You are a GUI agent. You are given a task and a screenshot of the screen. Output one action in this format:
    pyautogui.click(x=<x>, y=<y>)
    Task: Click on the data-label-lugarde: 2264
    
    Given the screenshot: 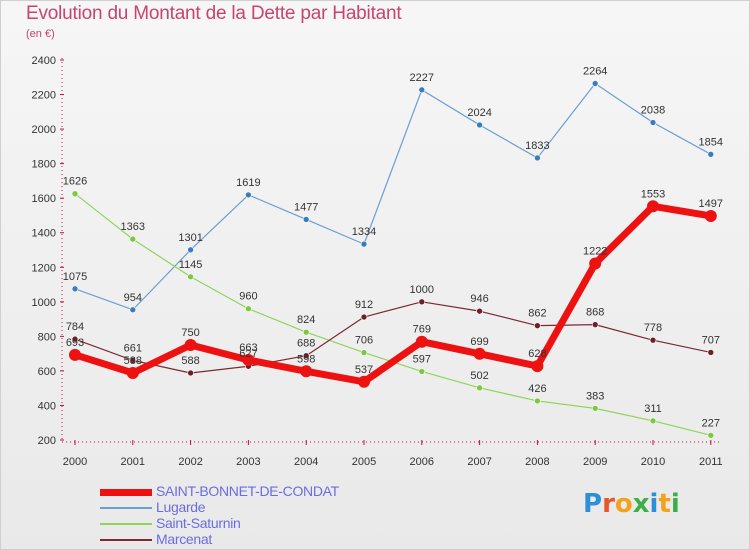 What is the action you would take?
    pyautogui.click(x=595, y=71)
    